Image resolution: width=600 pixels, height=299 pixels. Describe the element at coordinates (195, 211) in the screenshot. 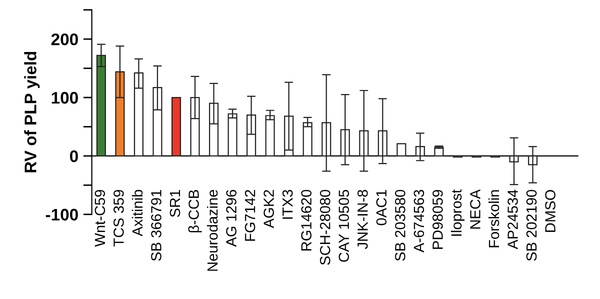

I see `x-tick-label: β-CCB` at that location.